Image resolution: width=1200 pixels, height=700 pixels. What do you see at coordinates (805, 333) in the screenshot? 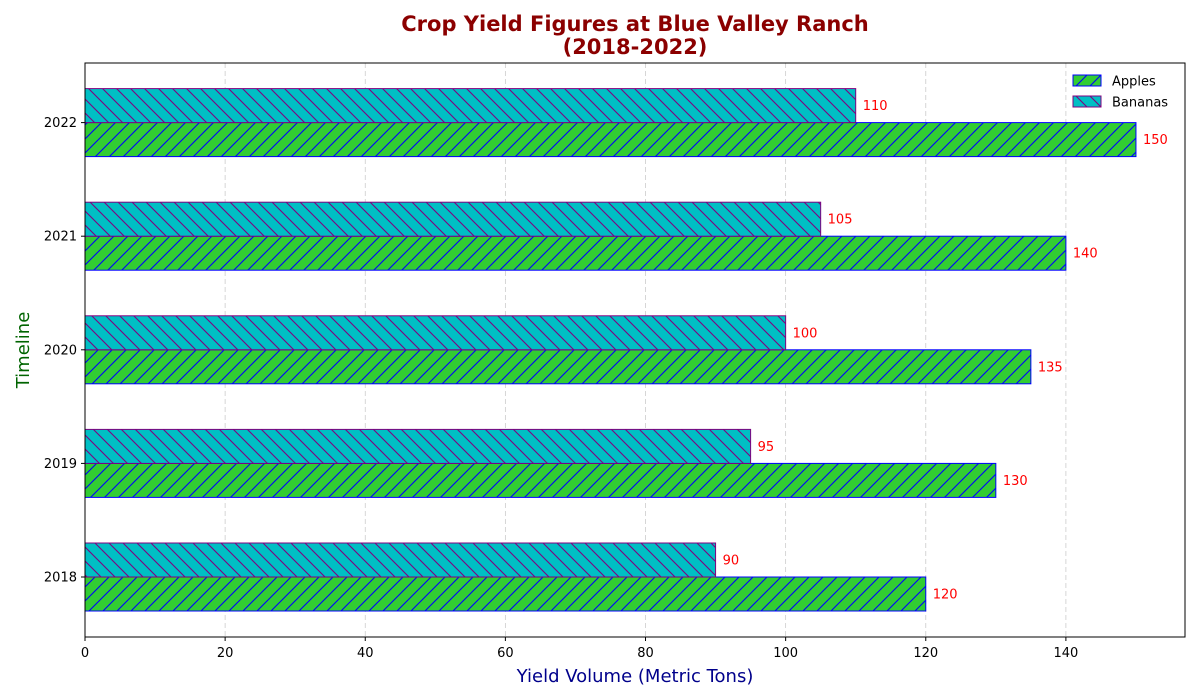
I see `data-label: 100` at bounding box center [805, 333].